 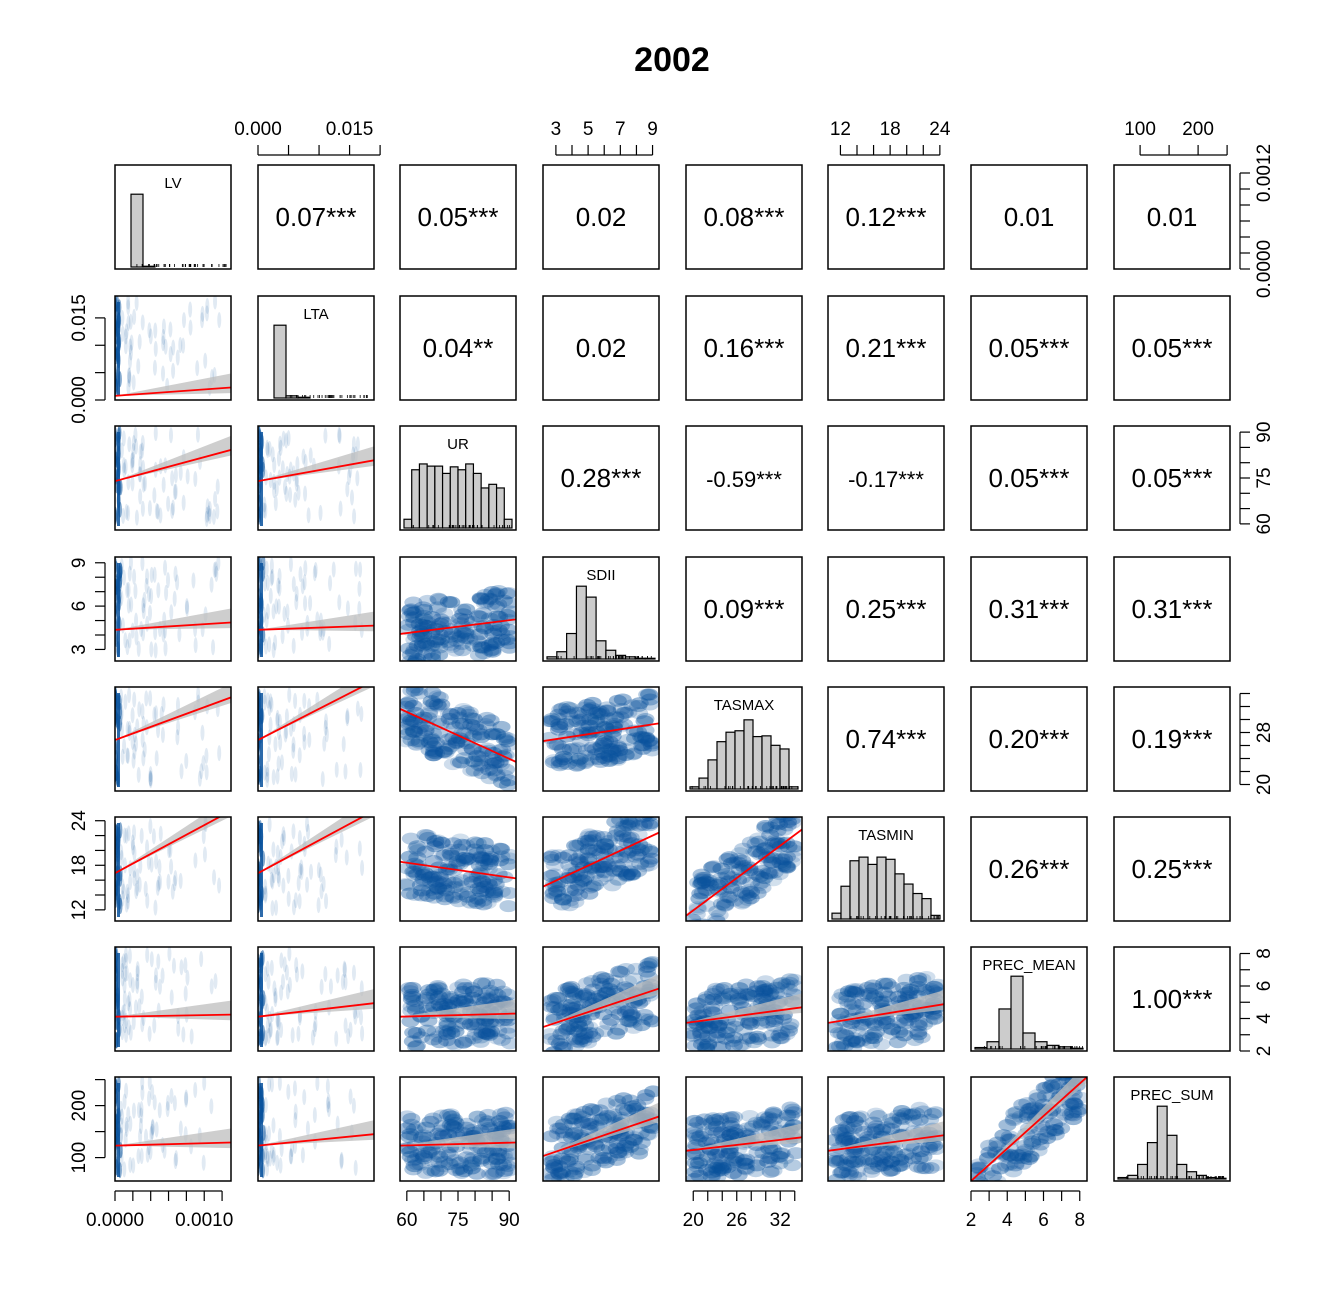 I want to click on panel-PREC_SUM-SDII, so click(x=601, y=1135).